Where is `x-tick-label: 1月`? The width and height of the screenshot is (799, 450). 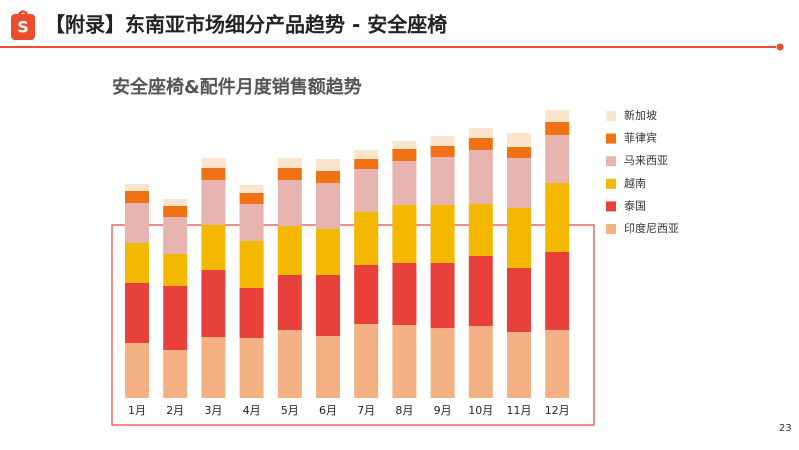 x-tick-label: 1月 is located at coordinates (137, 410).